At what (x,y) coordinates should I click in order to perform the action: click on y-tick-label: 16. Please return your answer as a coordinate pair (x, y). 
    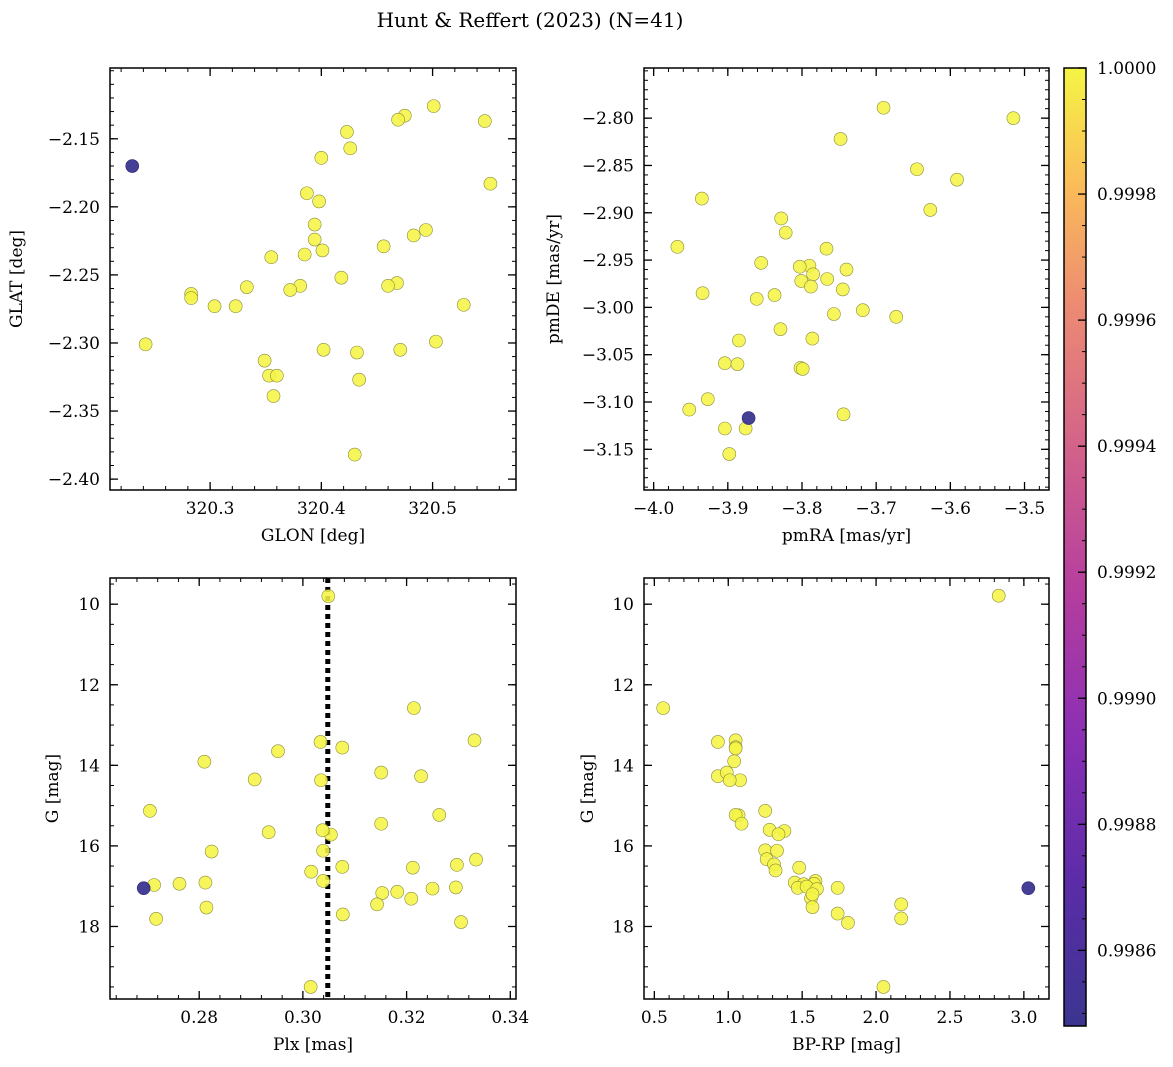
    Looking at the image, I should click on (623, 847).